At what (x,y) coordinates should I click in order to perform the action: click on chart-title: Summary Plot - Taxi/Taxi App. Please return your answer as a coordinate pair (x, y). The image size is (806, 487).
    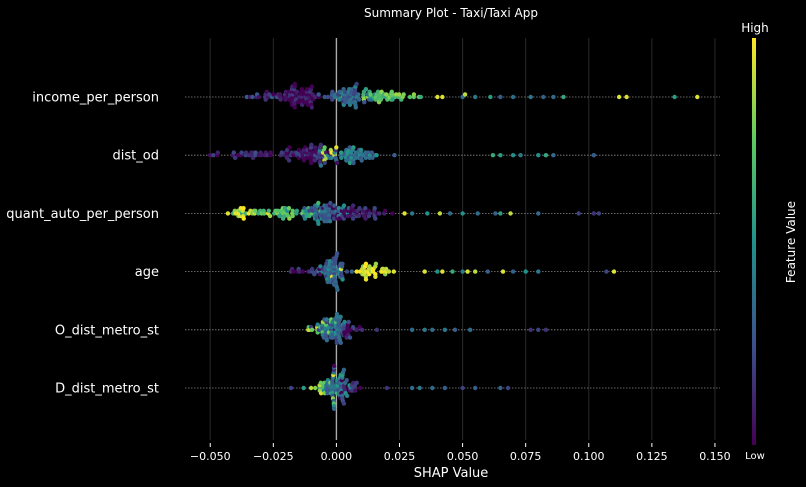
    Looking at the image, I should click on (451, 13).